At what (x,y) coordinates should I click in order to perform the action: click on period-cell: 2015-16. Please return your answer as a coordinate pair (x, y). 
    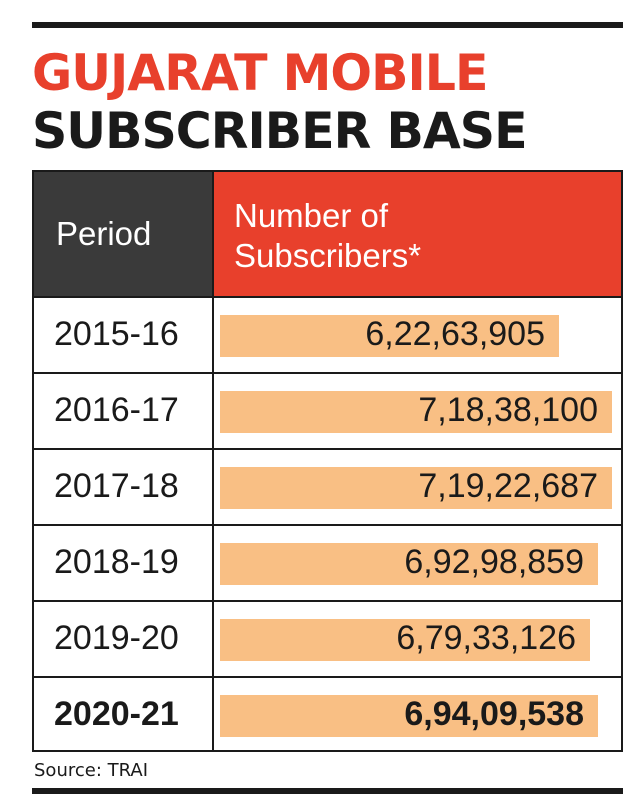
    Looking at the image, I should click on (124, 335).